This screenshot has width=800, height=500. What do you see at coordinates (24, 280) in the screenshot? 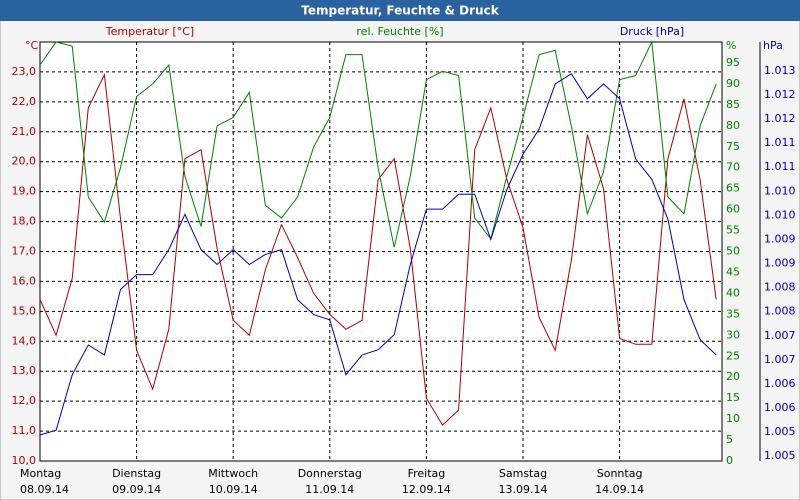
I see `y-tick-label: 16,0` at bounding box center [24, 280].